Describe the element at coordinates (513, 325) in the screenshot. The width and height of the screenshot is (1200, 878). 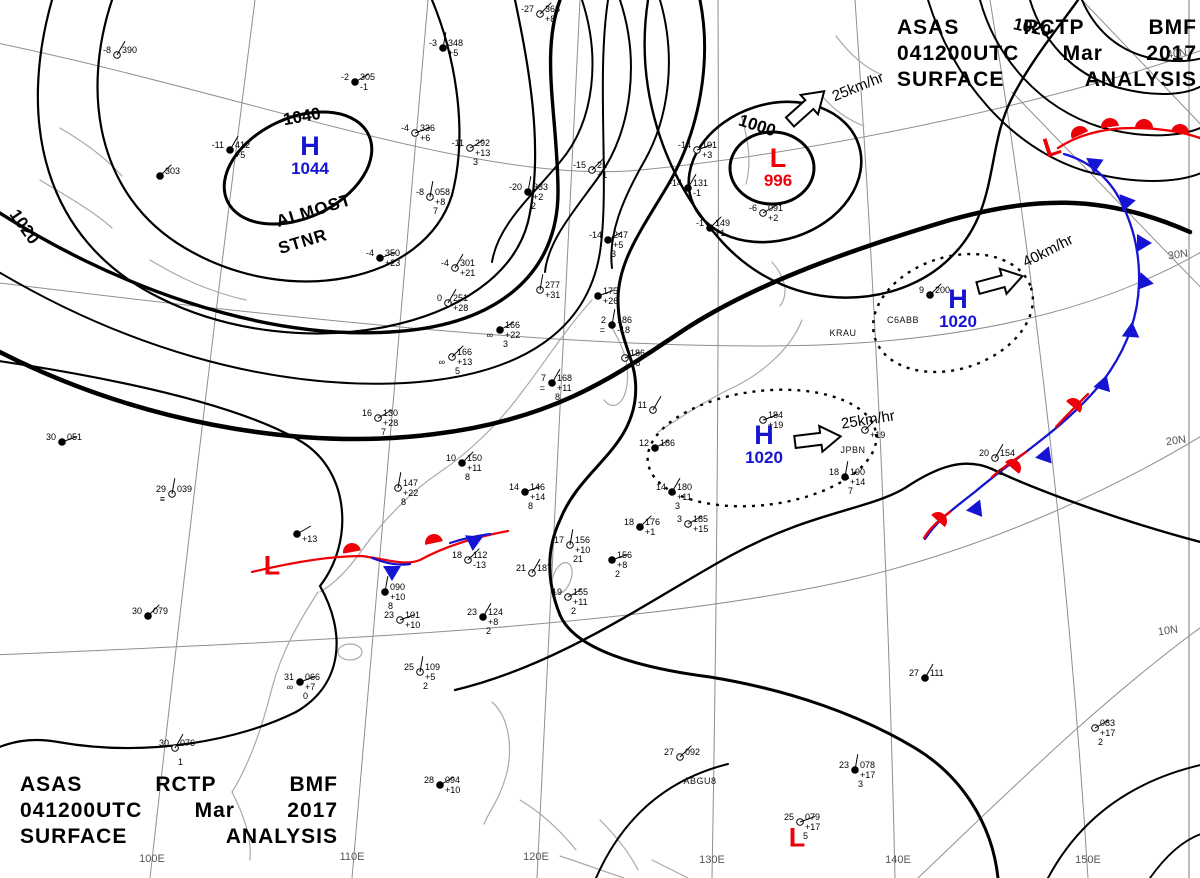
I see `station-value: 166` at that location.